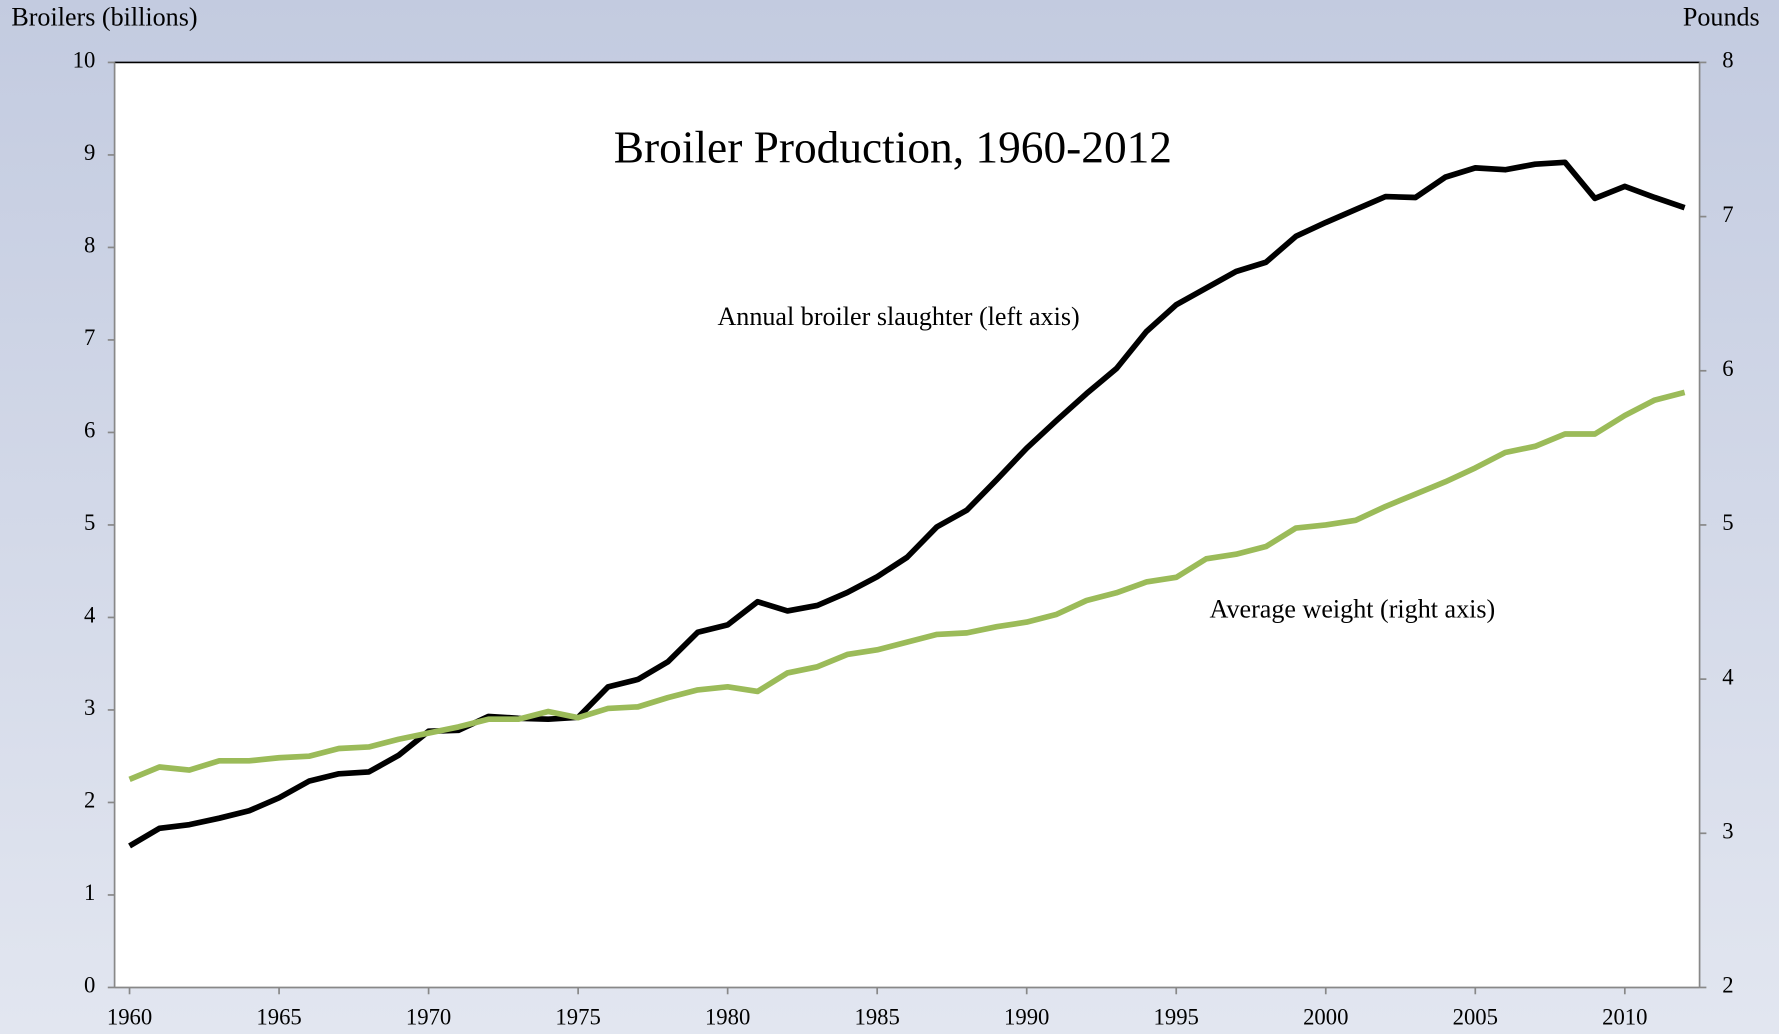  I want to click on x-tick-label: 1985, so click(876, 1016).